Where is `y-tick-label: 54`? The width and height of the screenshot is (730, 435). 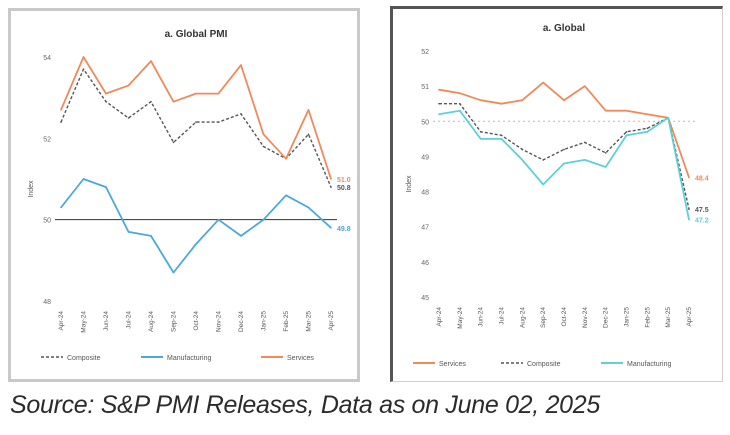 y-tick-label: 54 is located at coordinates (47, 58).